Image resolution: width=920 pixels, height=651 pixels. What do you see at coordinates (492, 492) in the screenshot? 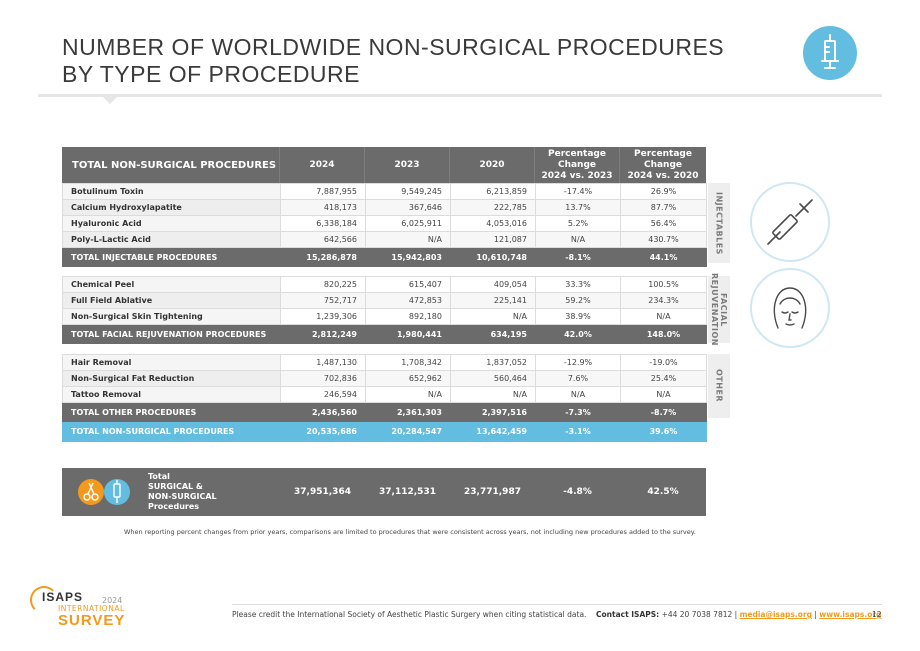
I see `combined-2020: 23,771,987` at bounding box center [492, 492].